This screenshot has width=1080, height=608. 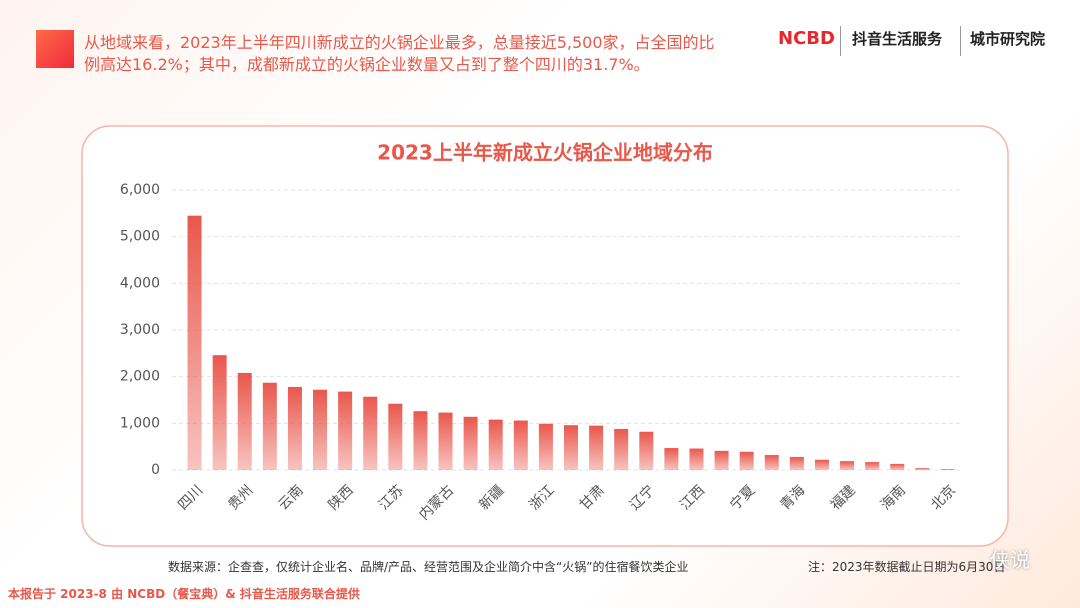 What do you see at coordinates (140, 377) in the screenshot?
I see `y-tick-label: 2,000` at bounding box center [140, 377].